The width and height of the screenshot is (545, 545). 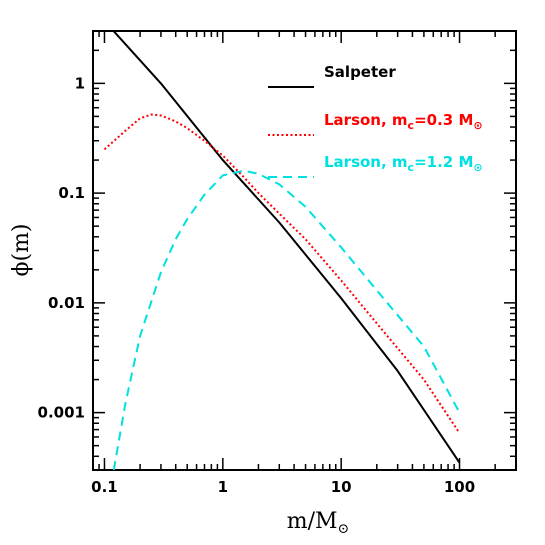 What do you see at coordinates (459, 487) in the screenshot?
I see `x-tick-label: 100` at bounding box center [459, 487].